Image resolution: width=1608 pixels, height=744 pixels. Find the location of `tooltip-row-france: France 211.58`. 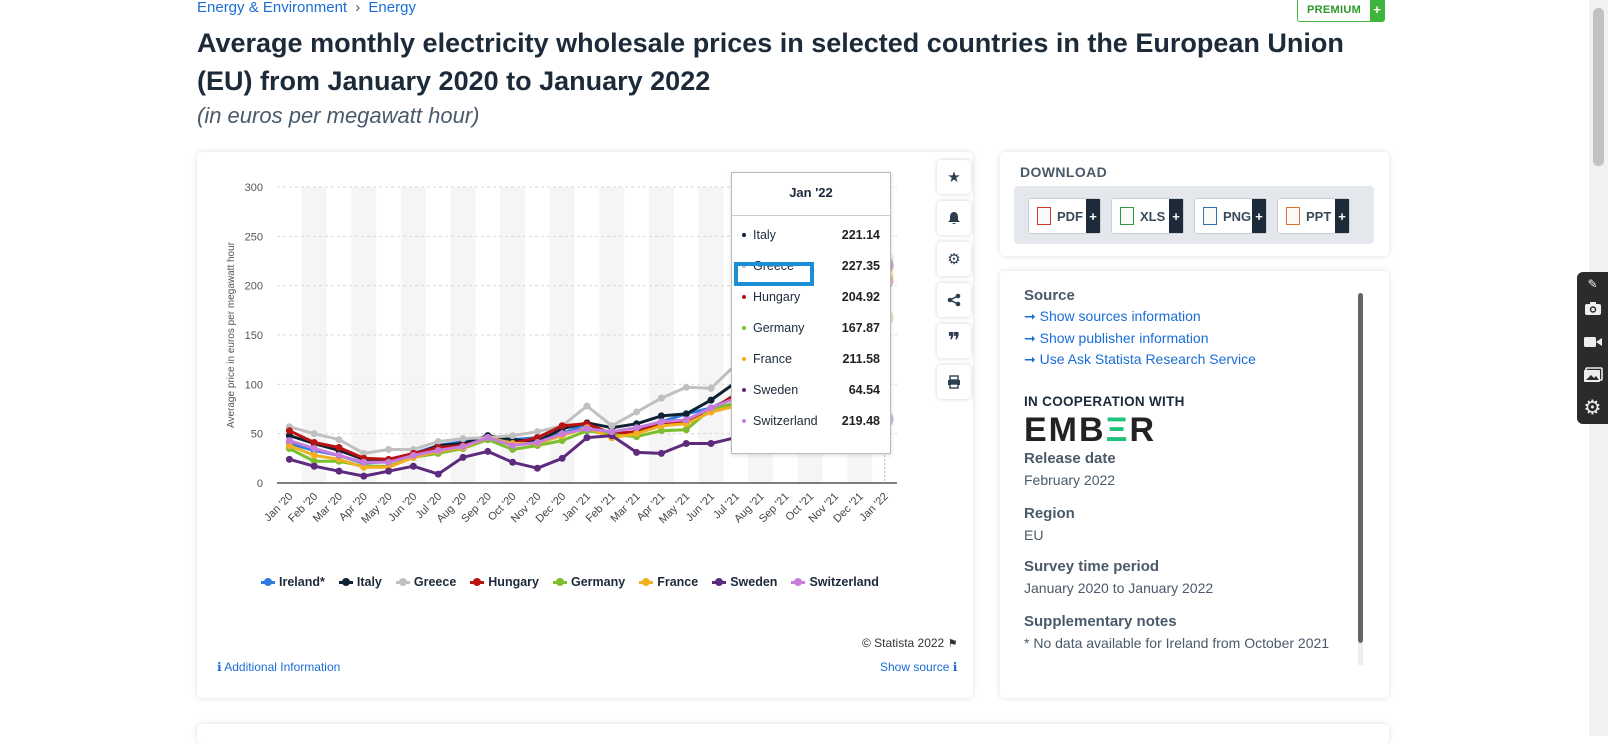

tooltip-row-france: France 211.58 is located at coordinates (811, 359).